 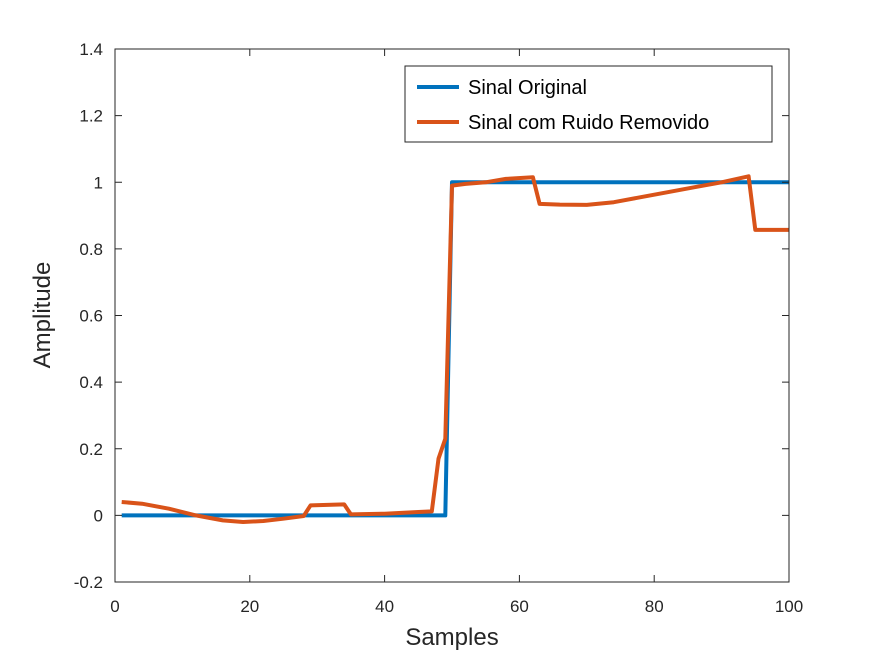 I want to click on y-axis-label: Amplitude, so click(x=42, y=315).